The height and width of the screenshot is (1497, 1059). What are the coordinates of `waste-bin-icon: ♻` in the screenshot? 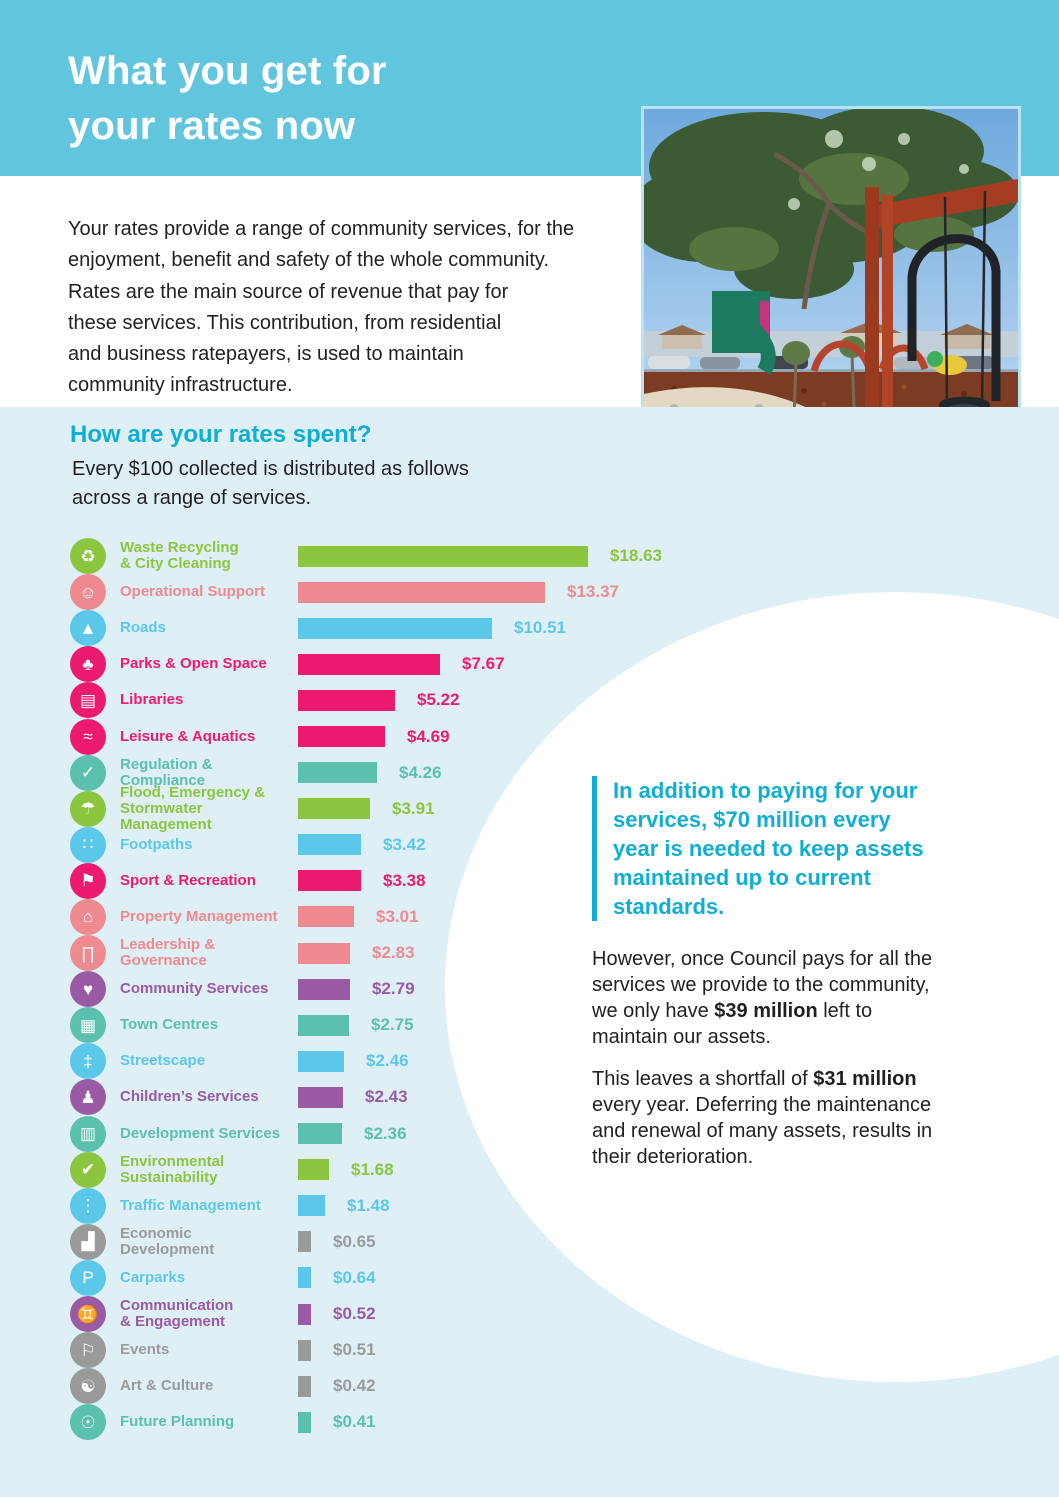 It's located at (88, 556).